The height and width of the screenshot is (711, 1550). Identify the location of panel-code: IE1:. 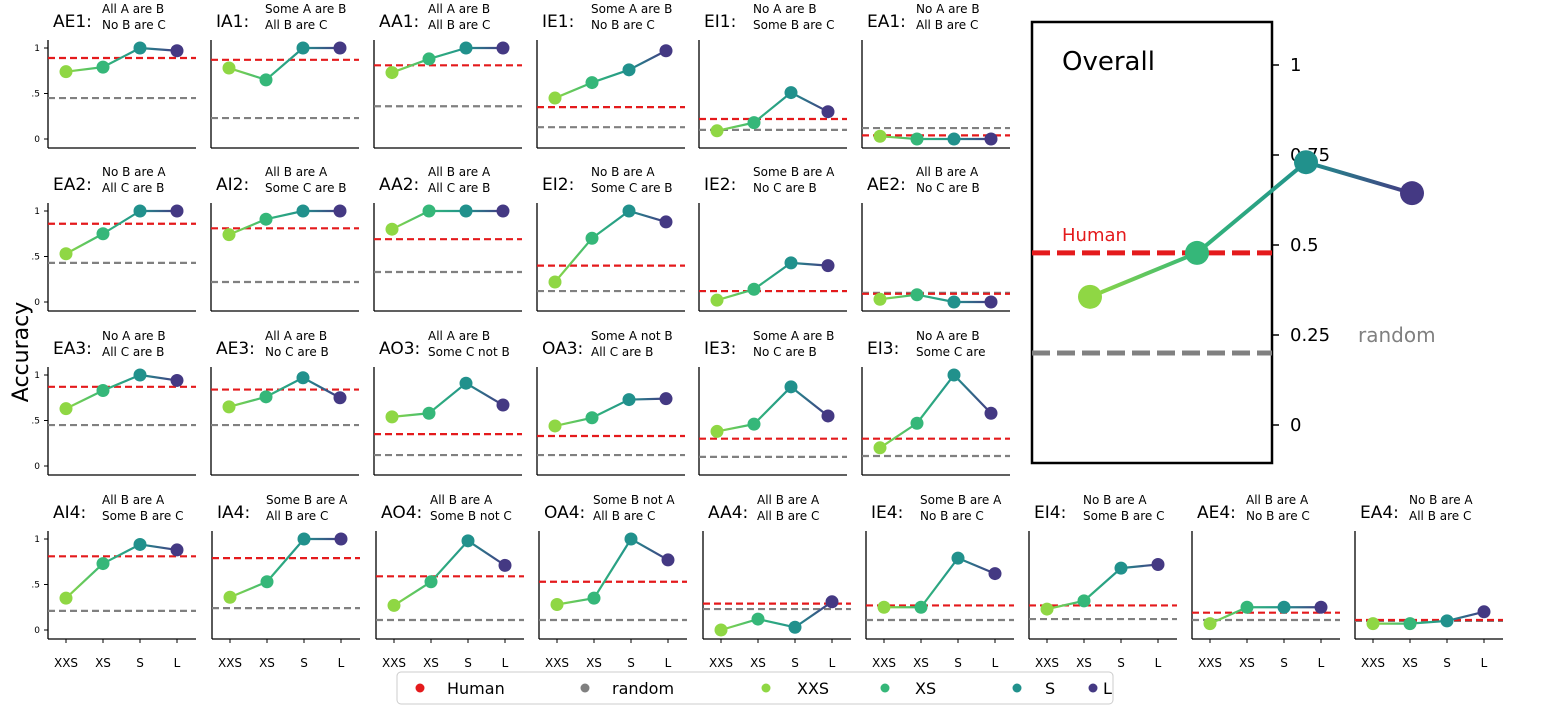
(558, 22).